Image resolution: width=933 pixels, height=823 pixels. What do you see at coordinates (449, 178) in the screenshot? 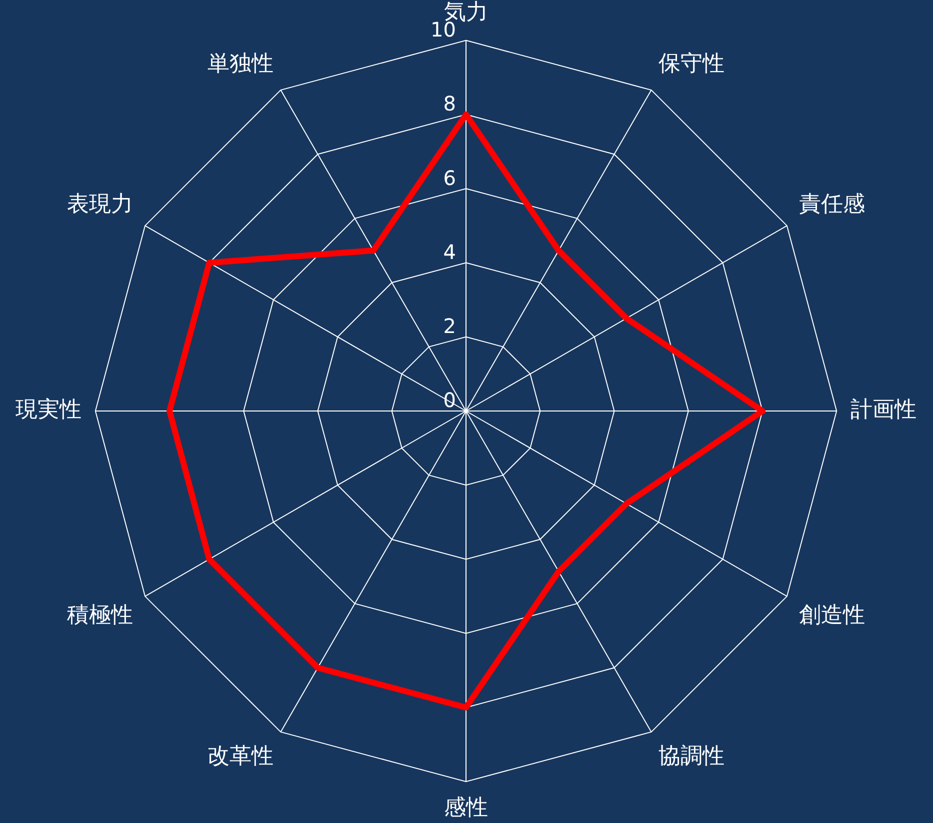
I see `y-tick-label: 6` at bounding box center [449, 178].